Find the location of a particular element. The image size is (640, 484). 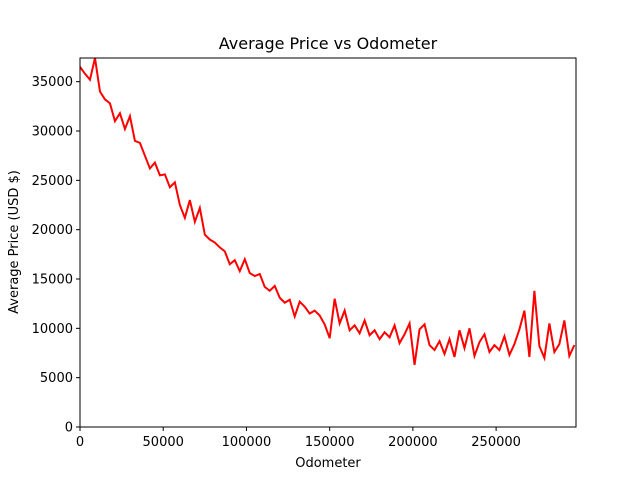

x-tick-label: 50000 is located at coordinates (163, 442).